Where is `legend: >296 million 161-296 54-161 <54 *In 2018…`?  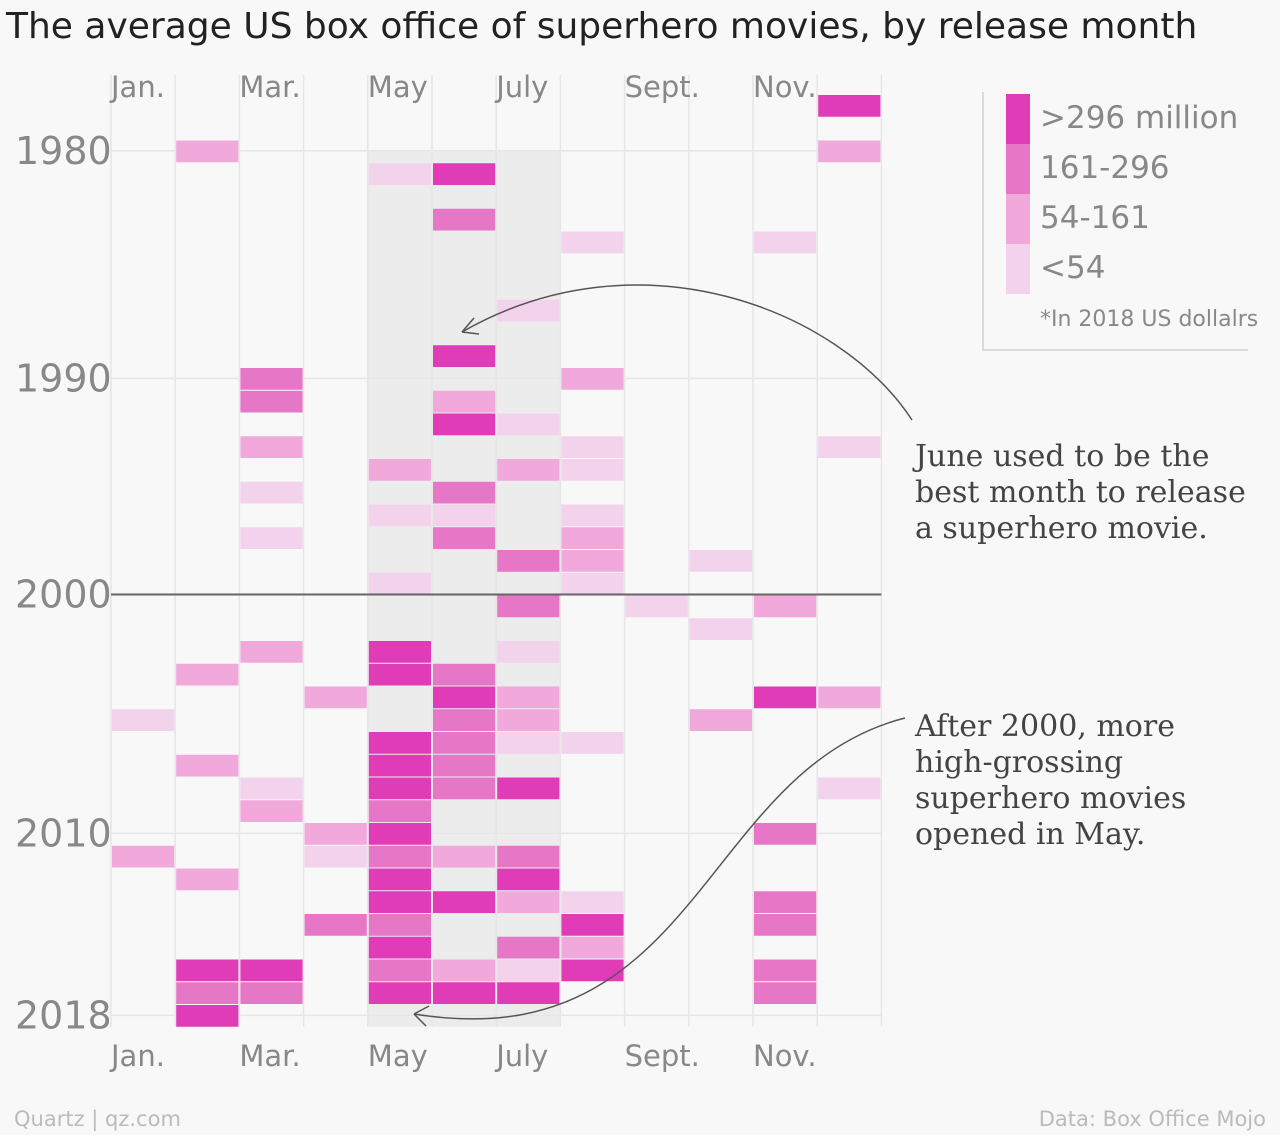
legend: >296 million 161-296 54-161 <54 *In 2018… is located at coordinates (1120, 221).